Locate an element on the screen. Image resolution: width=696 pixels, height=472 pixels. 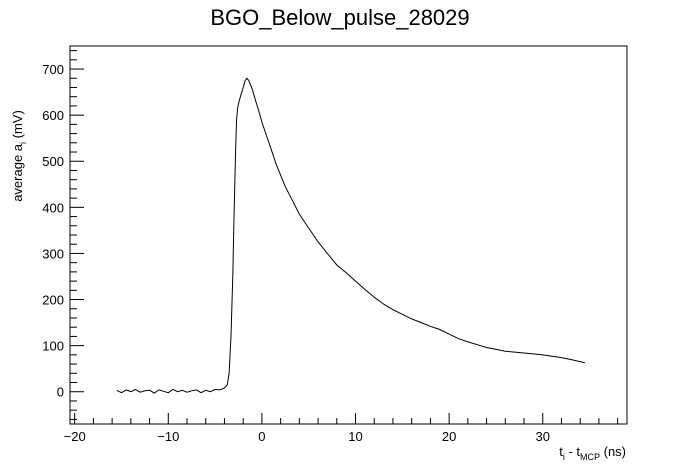
y-tick-label: 200 is located at coordinates (53, 300).